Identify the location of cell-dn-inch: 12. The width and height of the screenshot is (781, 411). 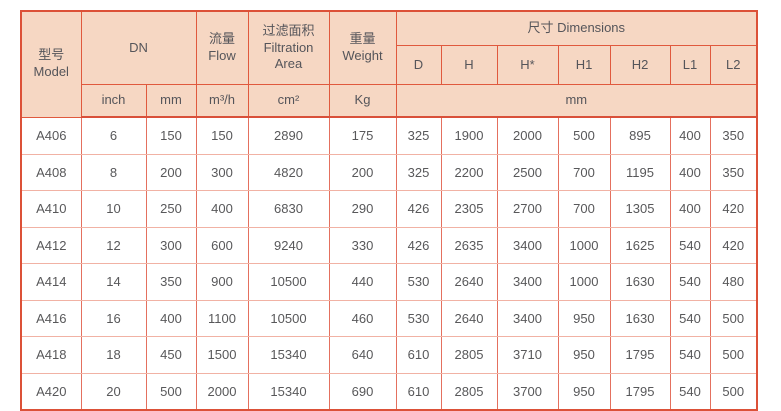
(113, 245).